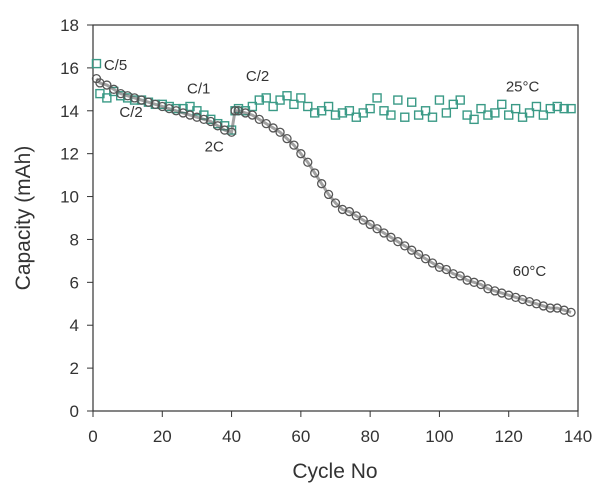  I want to click on annotation-label: C/1, so click(198, 89).